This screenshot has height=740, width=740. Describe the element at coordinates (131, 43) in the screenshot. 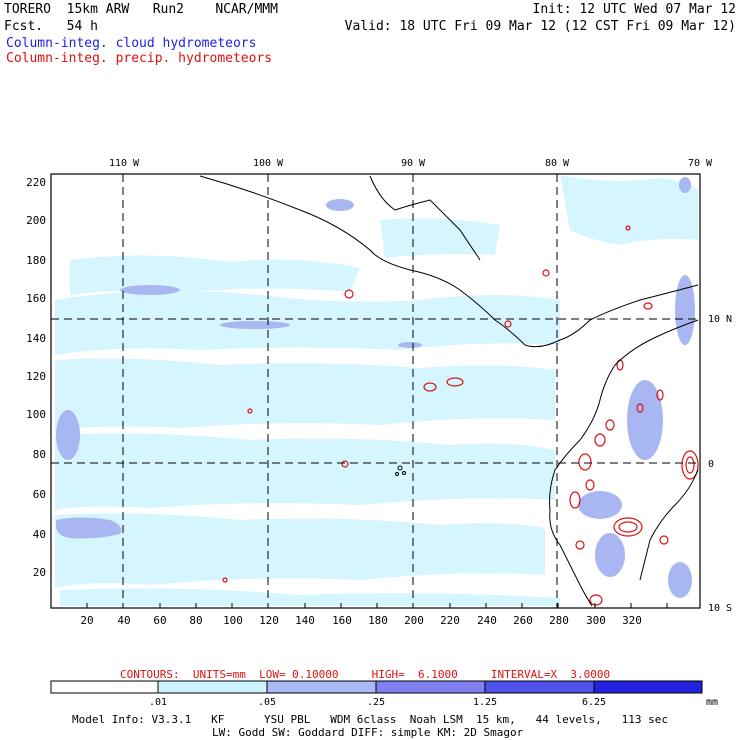

I see `legend-cloud-hydrometeors: Column-integ. cloud hydrometeors` at that location.